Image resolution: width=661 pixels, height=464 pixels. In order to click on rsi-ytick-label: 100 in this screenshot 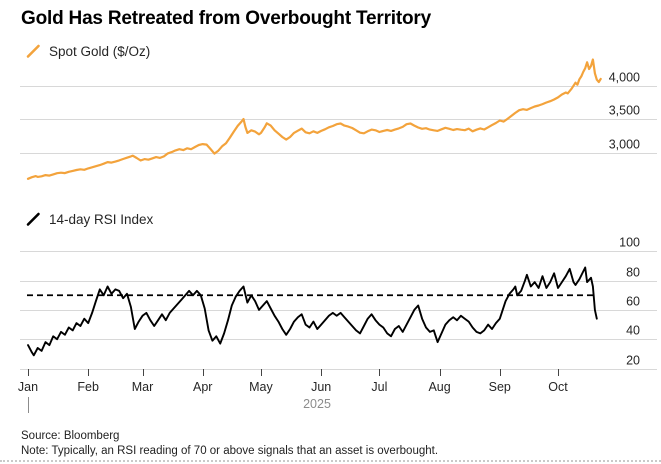, I will do `click(629, 243)`.